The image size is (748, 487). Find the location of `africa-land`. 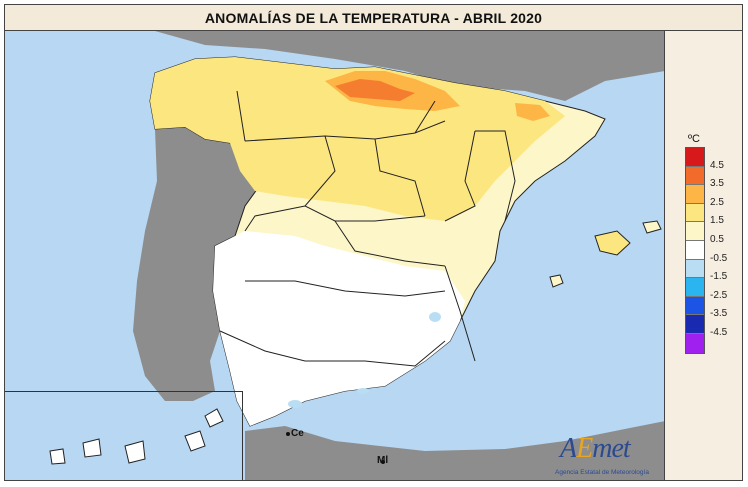

africa-land is located at coordinates (454, 450).